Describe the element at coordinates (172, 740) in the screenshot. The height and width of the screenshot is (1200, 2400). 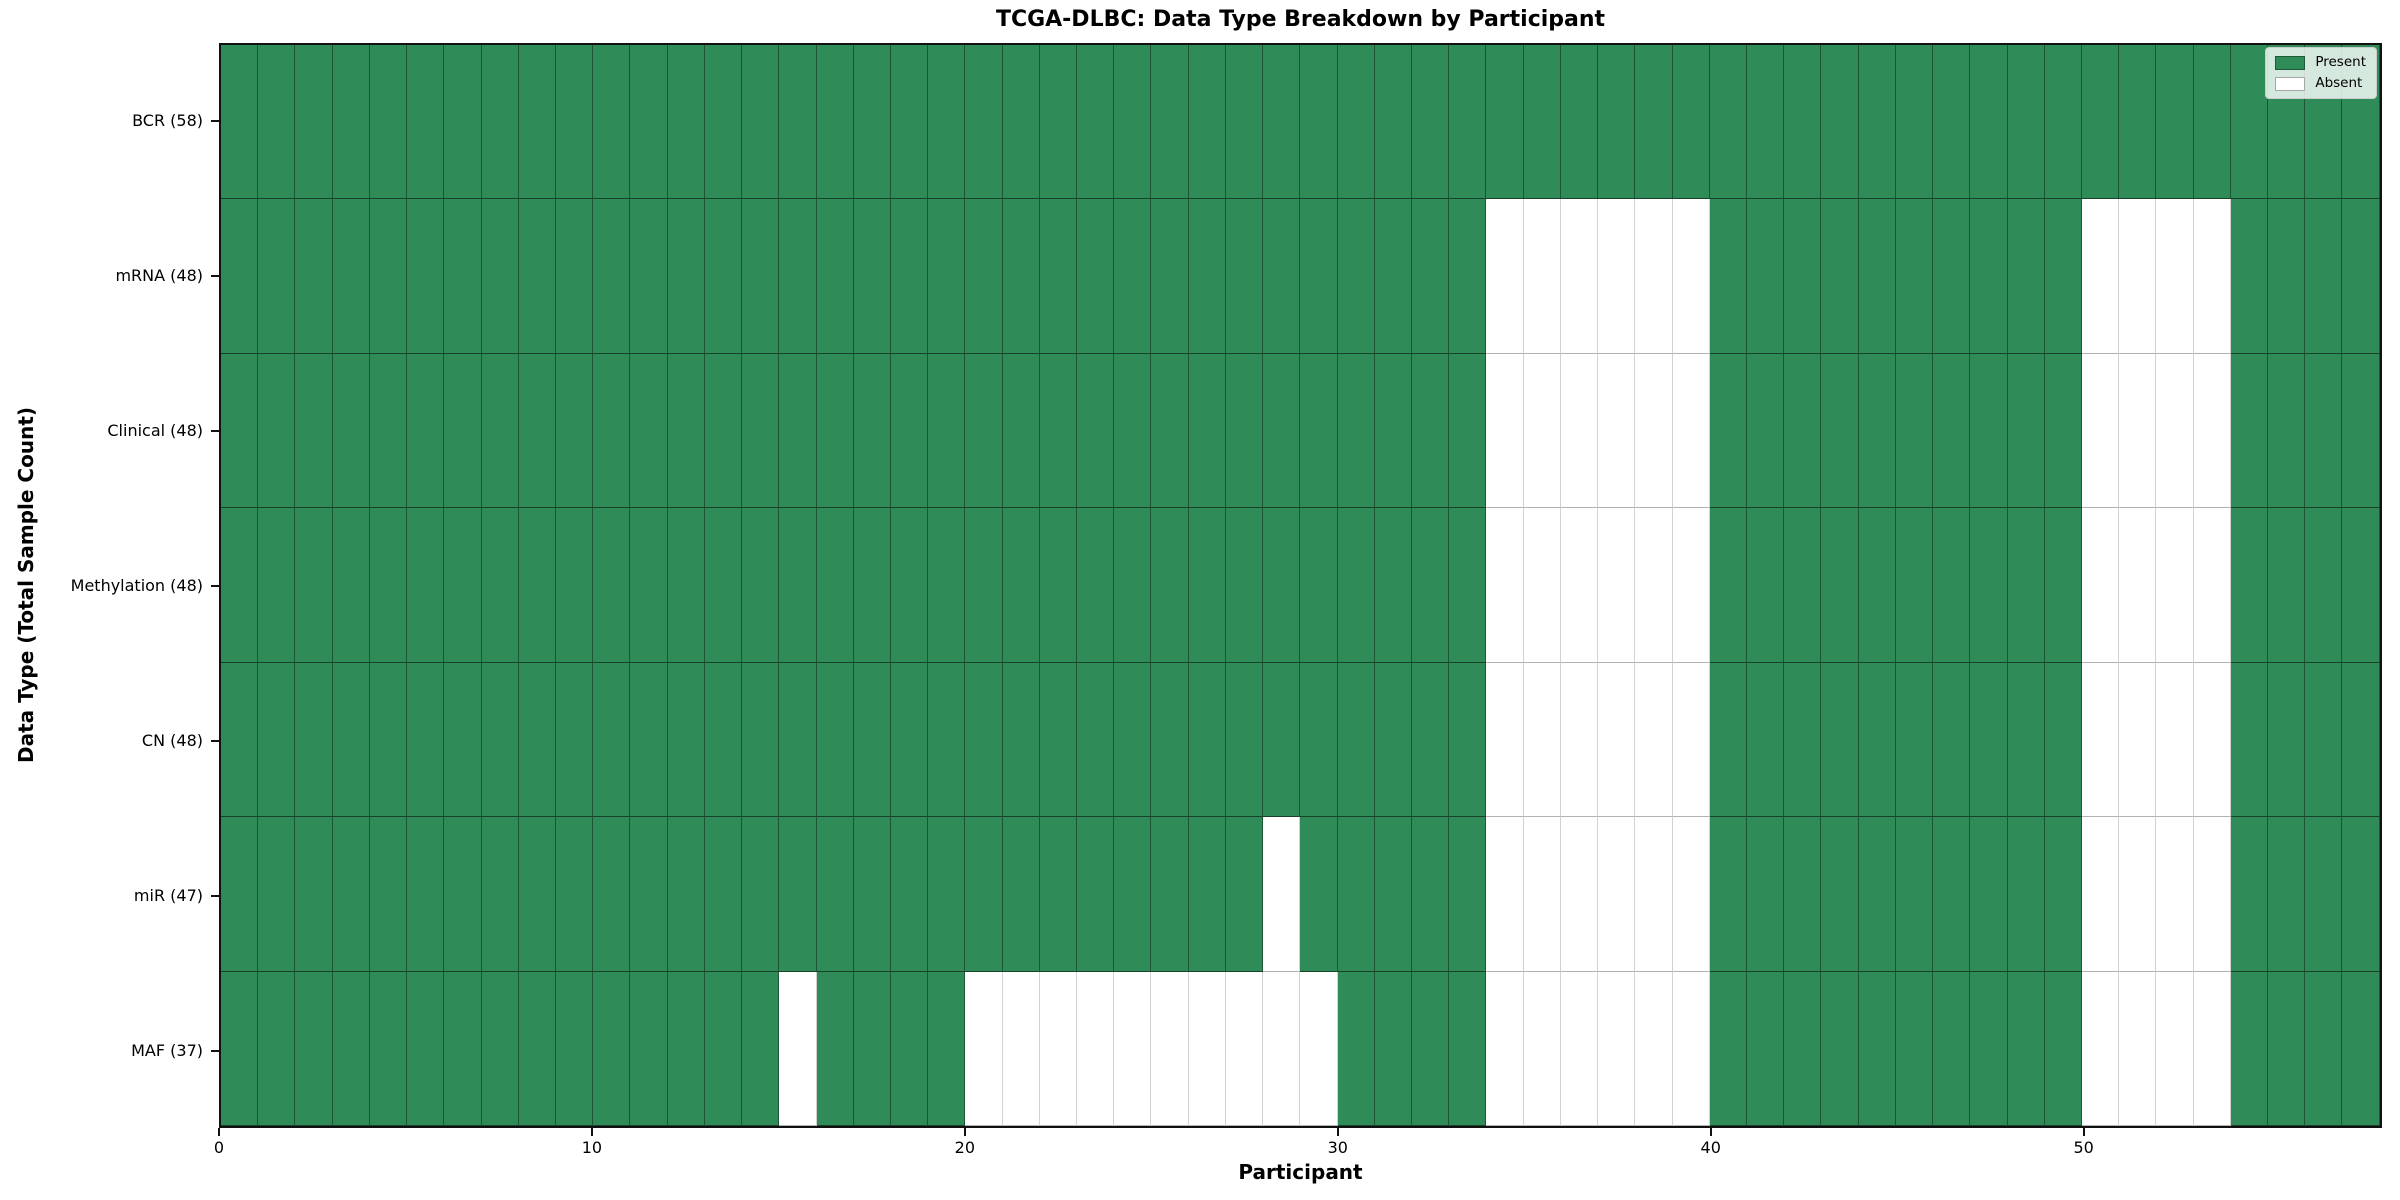
I see `y-tick-label-CN: CN (48)` at that location.